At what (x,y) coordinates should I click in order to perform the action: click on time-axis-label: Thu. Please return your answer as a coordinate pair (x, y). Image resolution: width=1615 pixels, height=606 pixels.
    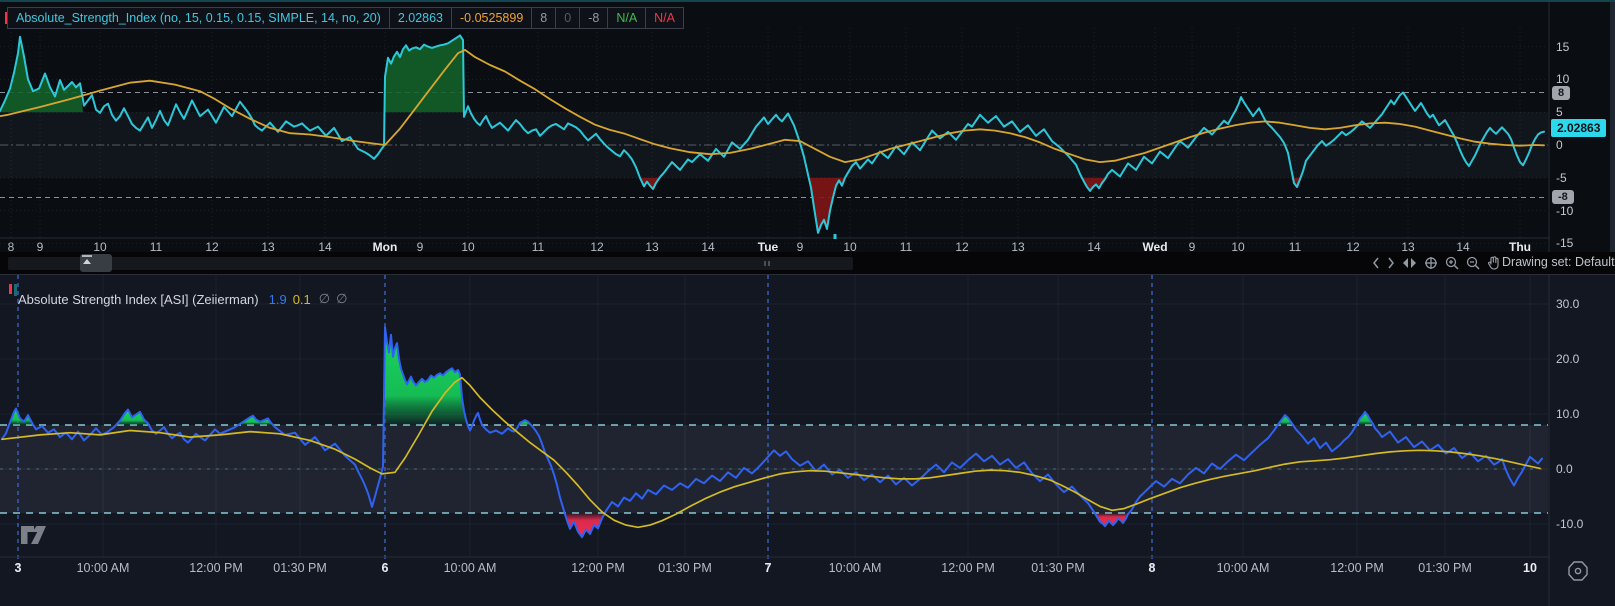
    Looking at the image, I should click on (1520, 247).